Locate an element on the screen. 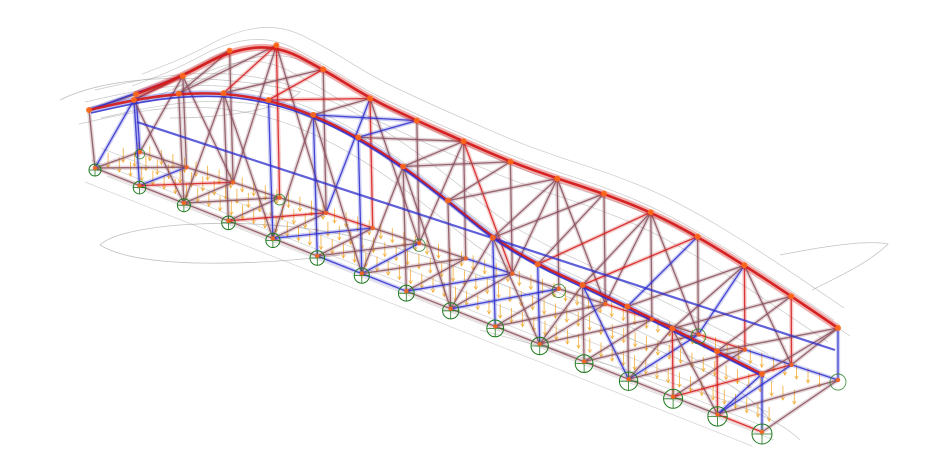 Image resolution: width=950 pixels, height=475 pixels. diagonal-member-far is located at coordinates (301, 129).